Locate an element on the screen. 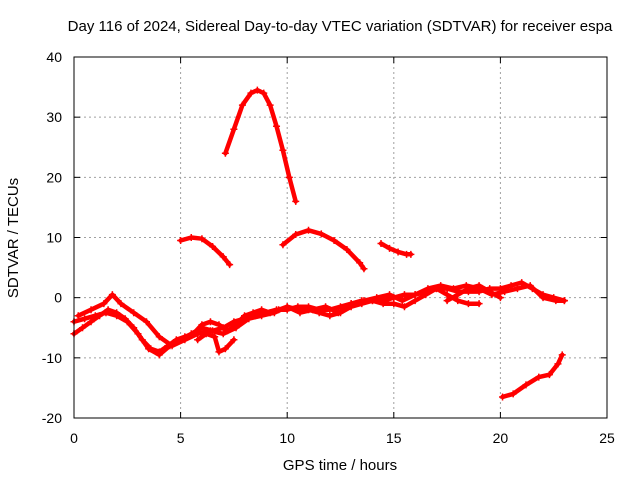 The height and width of the screenshot is (480, 640). series-band-low-segment is located at coordinates (216, 343).